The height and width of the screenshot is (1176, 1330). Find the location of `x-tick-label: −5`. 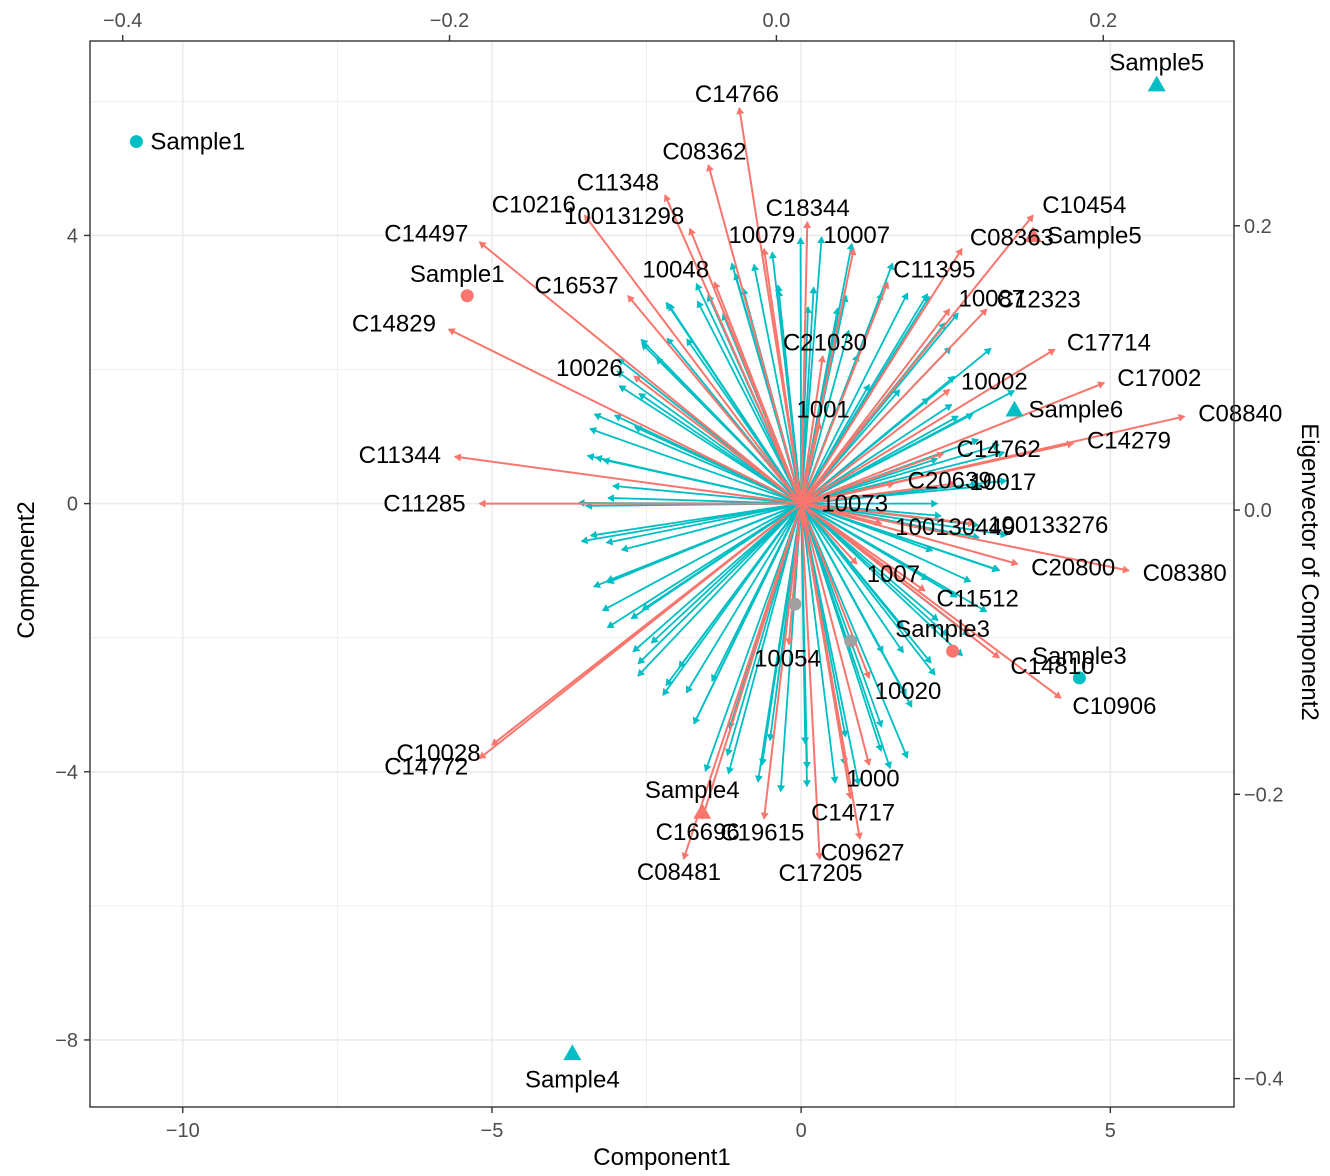

x-tick-label: −5 is located at coordinates (492, 1131).